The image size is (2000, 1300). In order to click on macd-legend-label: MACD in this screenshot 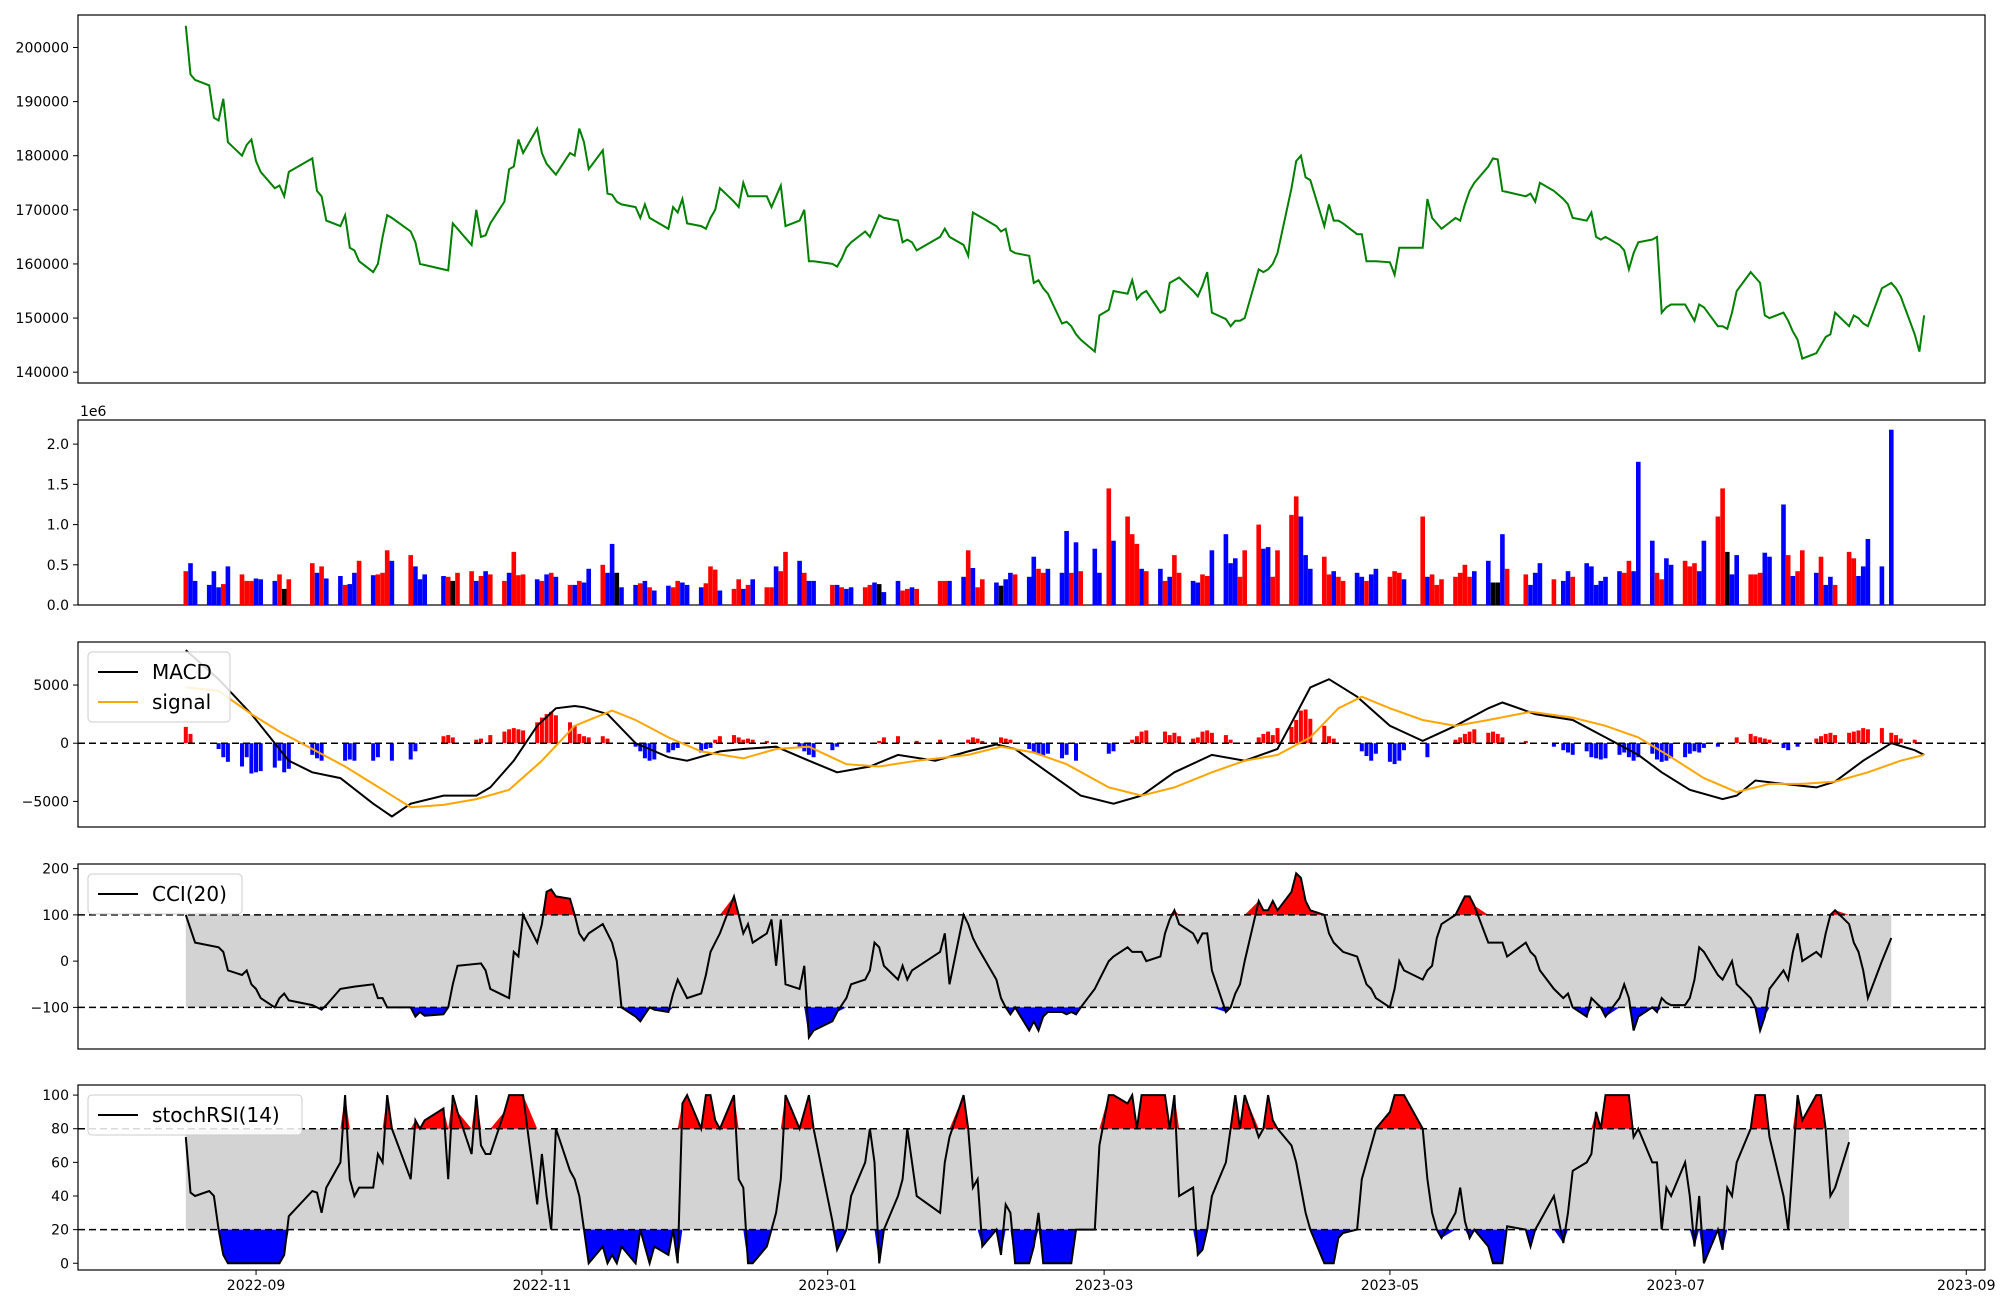, I will do `click(182, 672)`.